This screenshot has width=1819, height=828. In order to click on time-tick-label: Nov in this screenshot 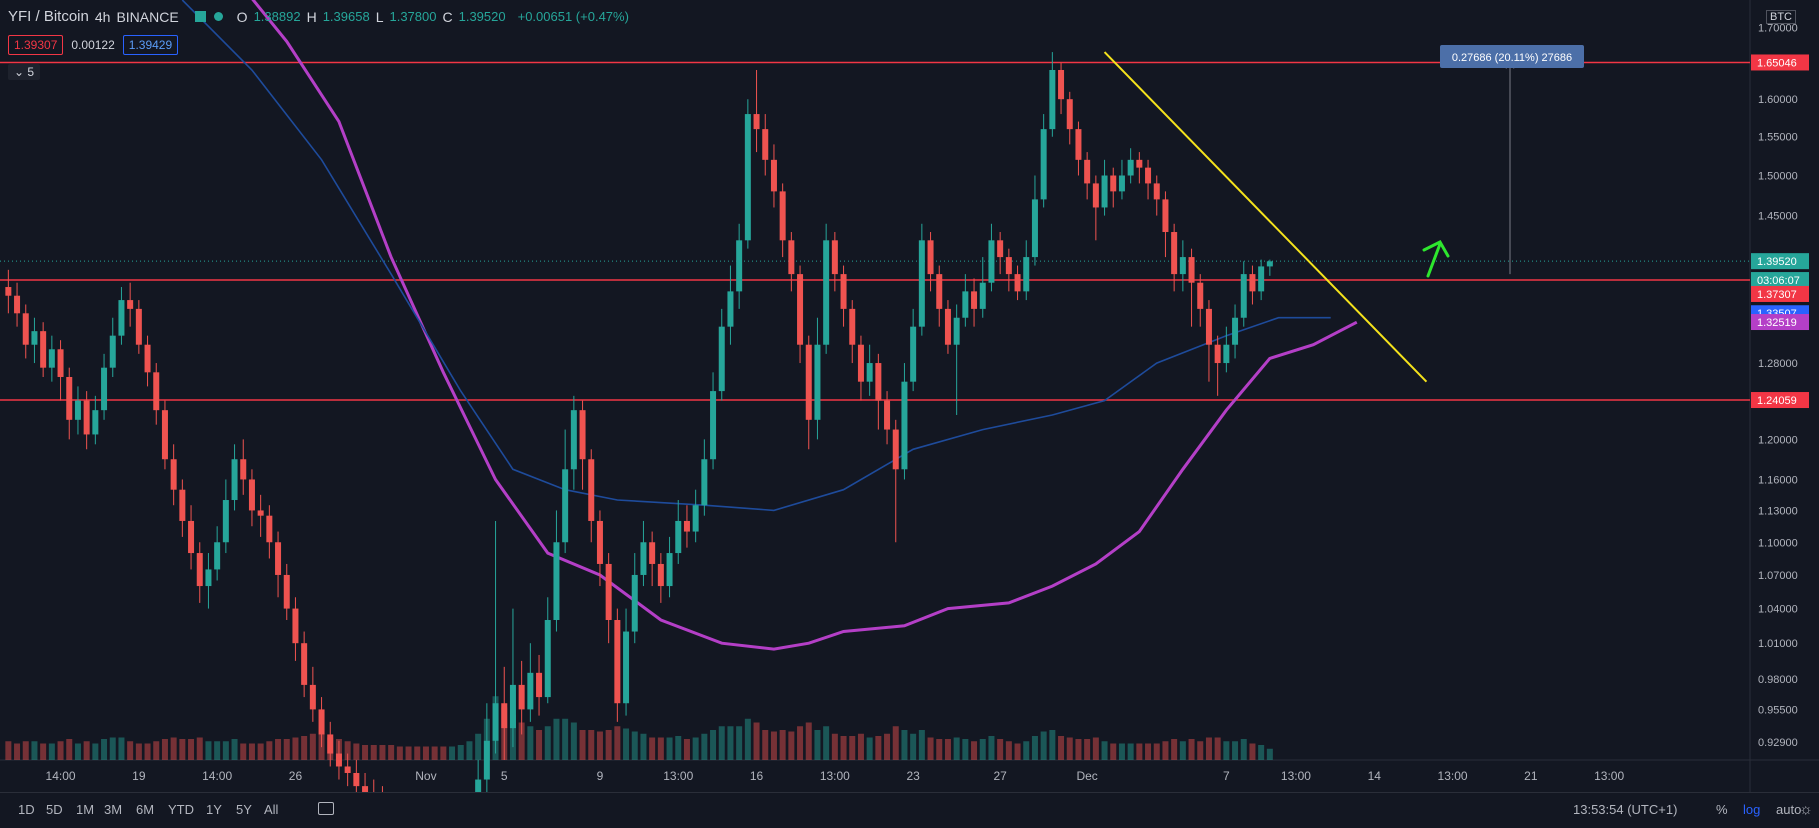, I will do `click(425, 776)`.